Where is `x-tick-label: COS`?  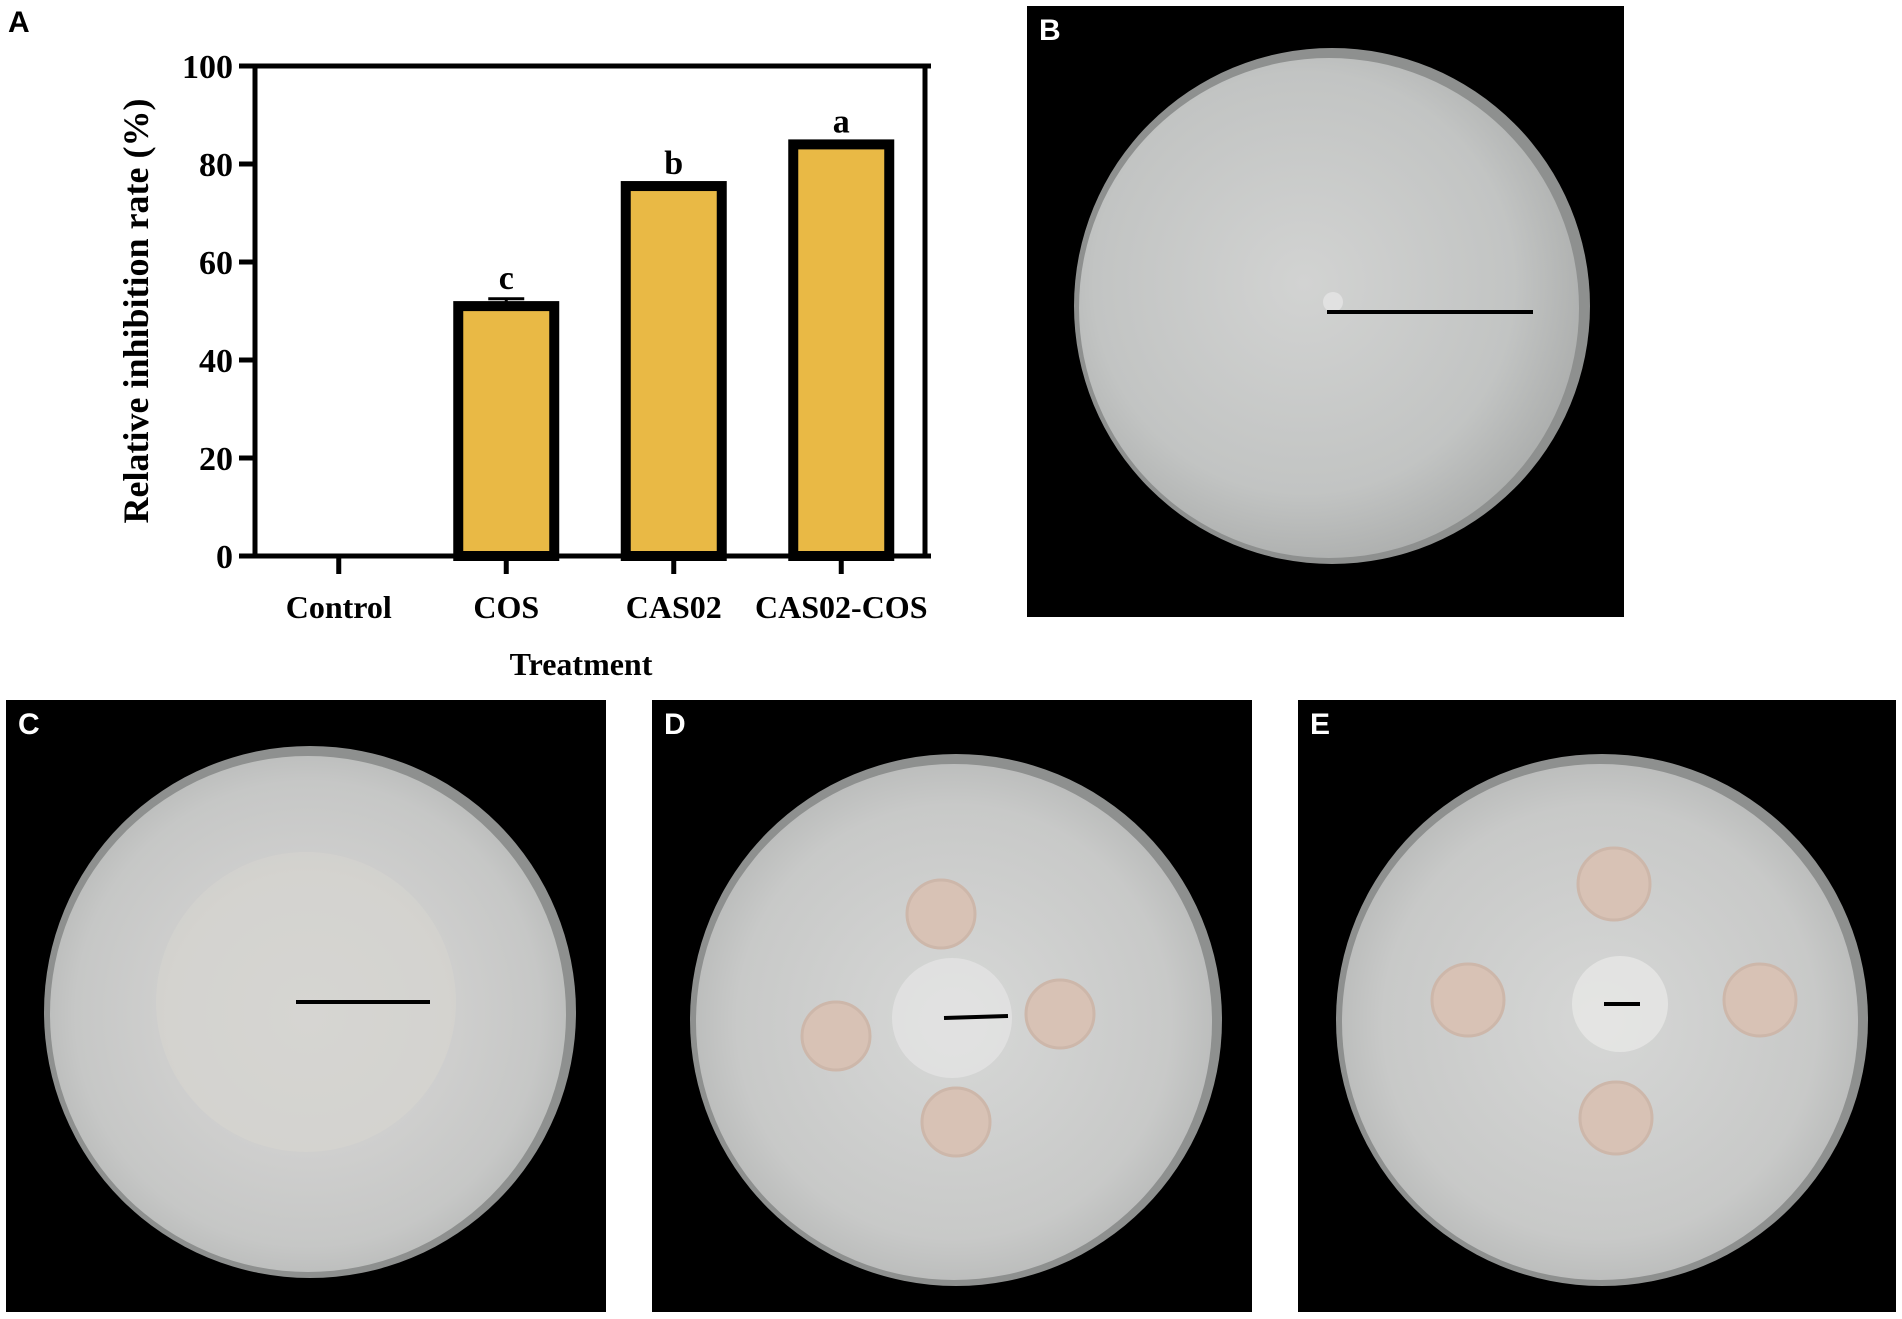
x-tick-label: COS is located at coordinates (506, 607).